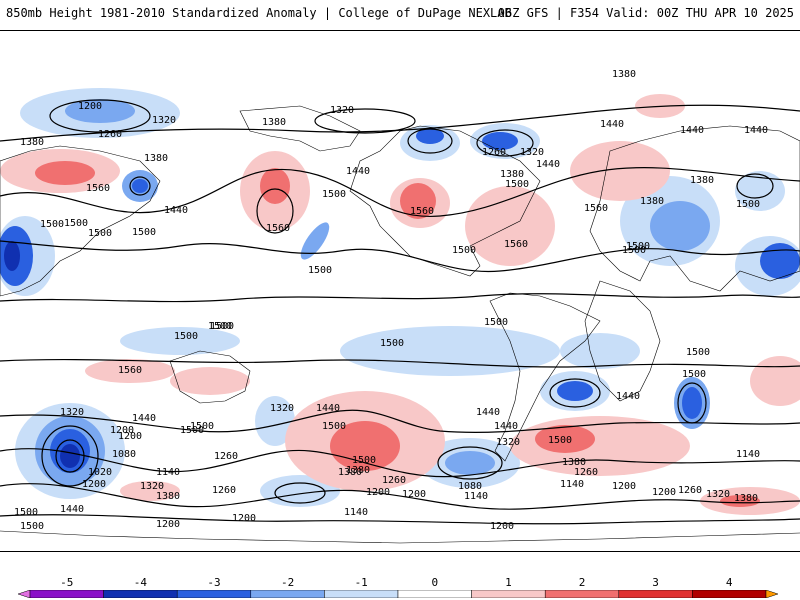 This screenshot has width=800, height=600. I want to click on colorbar-tick-label: 4, so click(729, 582).